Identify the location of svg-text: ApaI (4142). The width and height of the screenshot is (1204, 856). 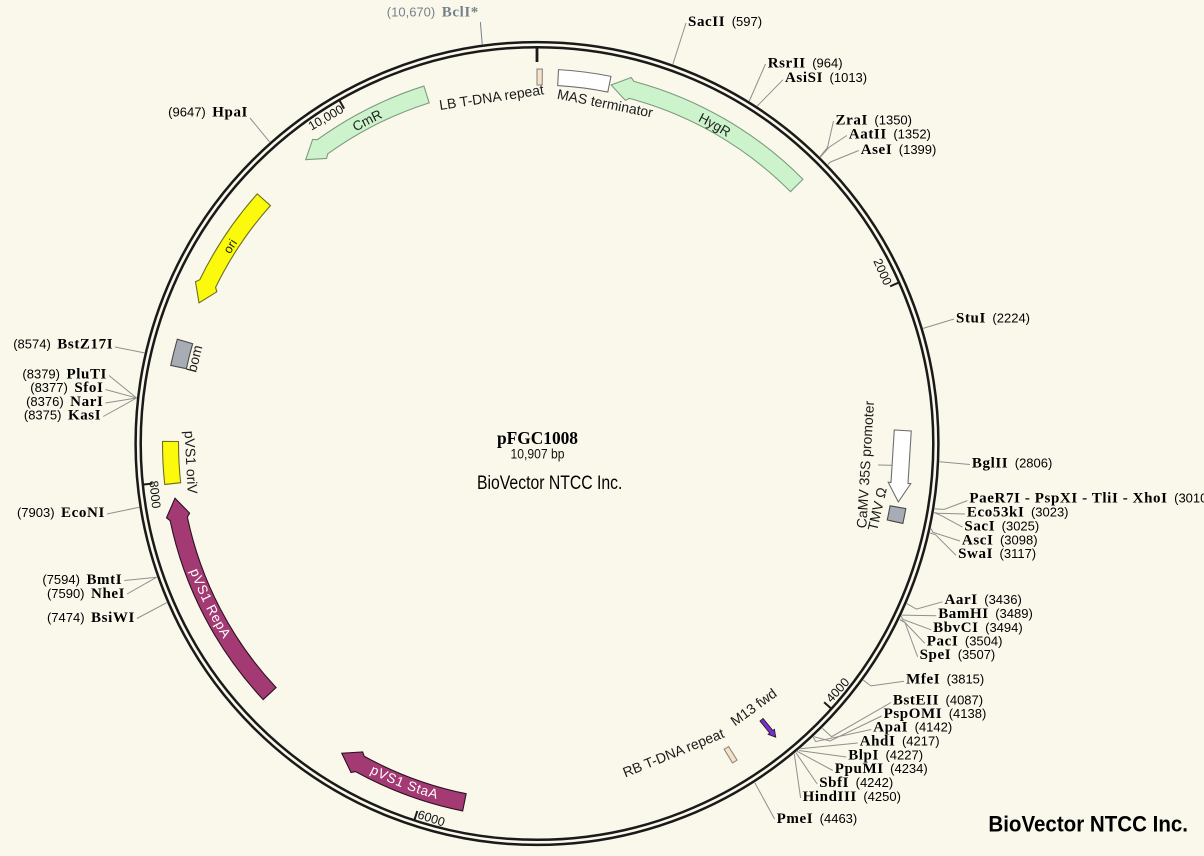
(912, 728).